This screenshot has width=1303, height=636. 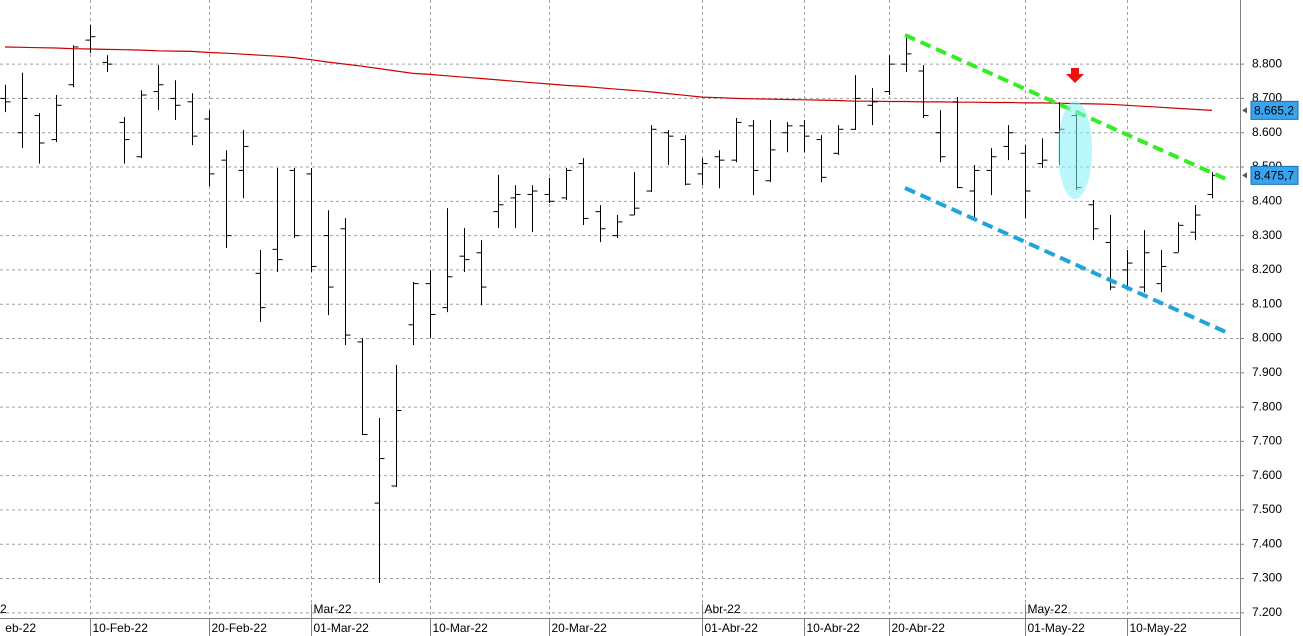 I want to click on y-tick-label: 8.800, so click(x=1267, y=63).